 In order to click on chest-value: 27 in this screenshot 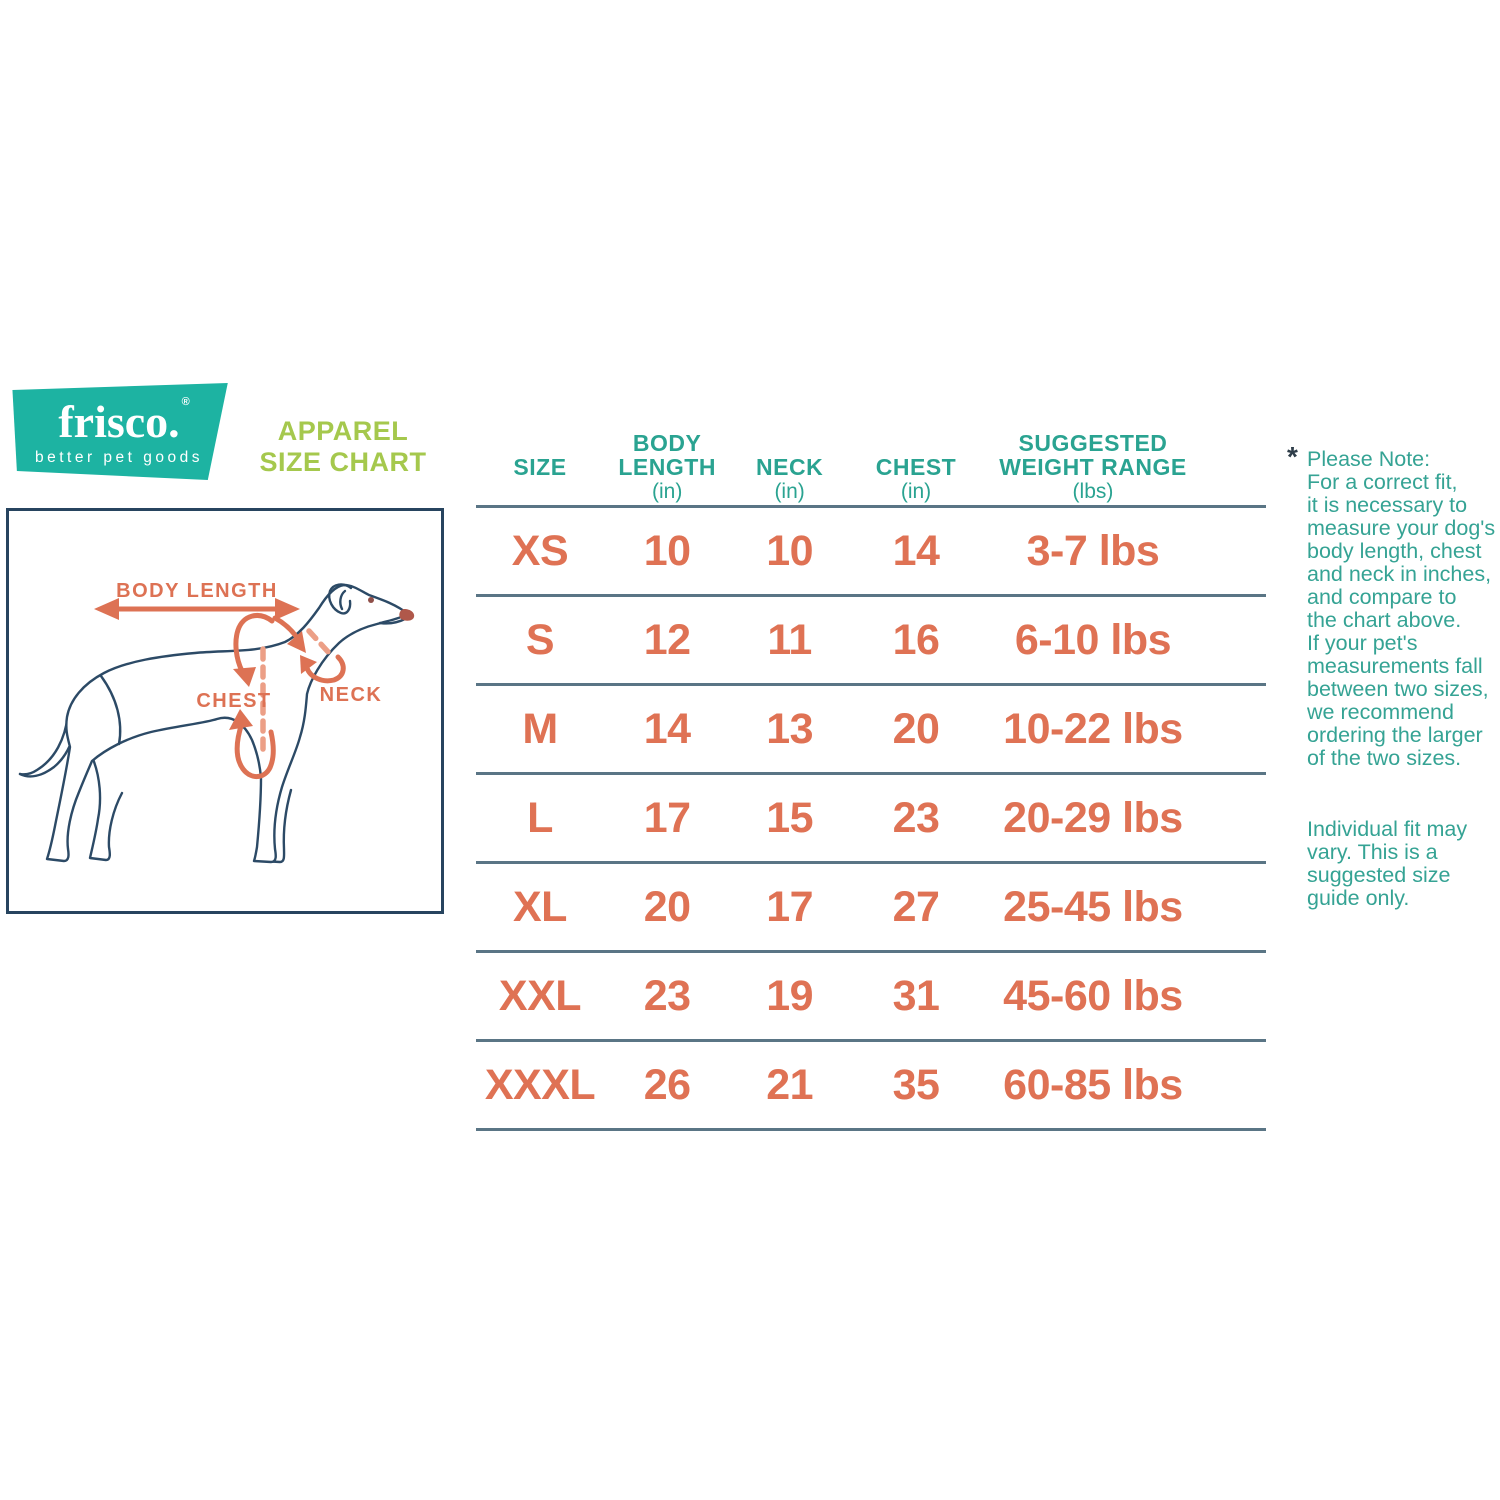, I will do `click(916, 906)`.